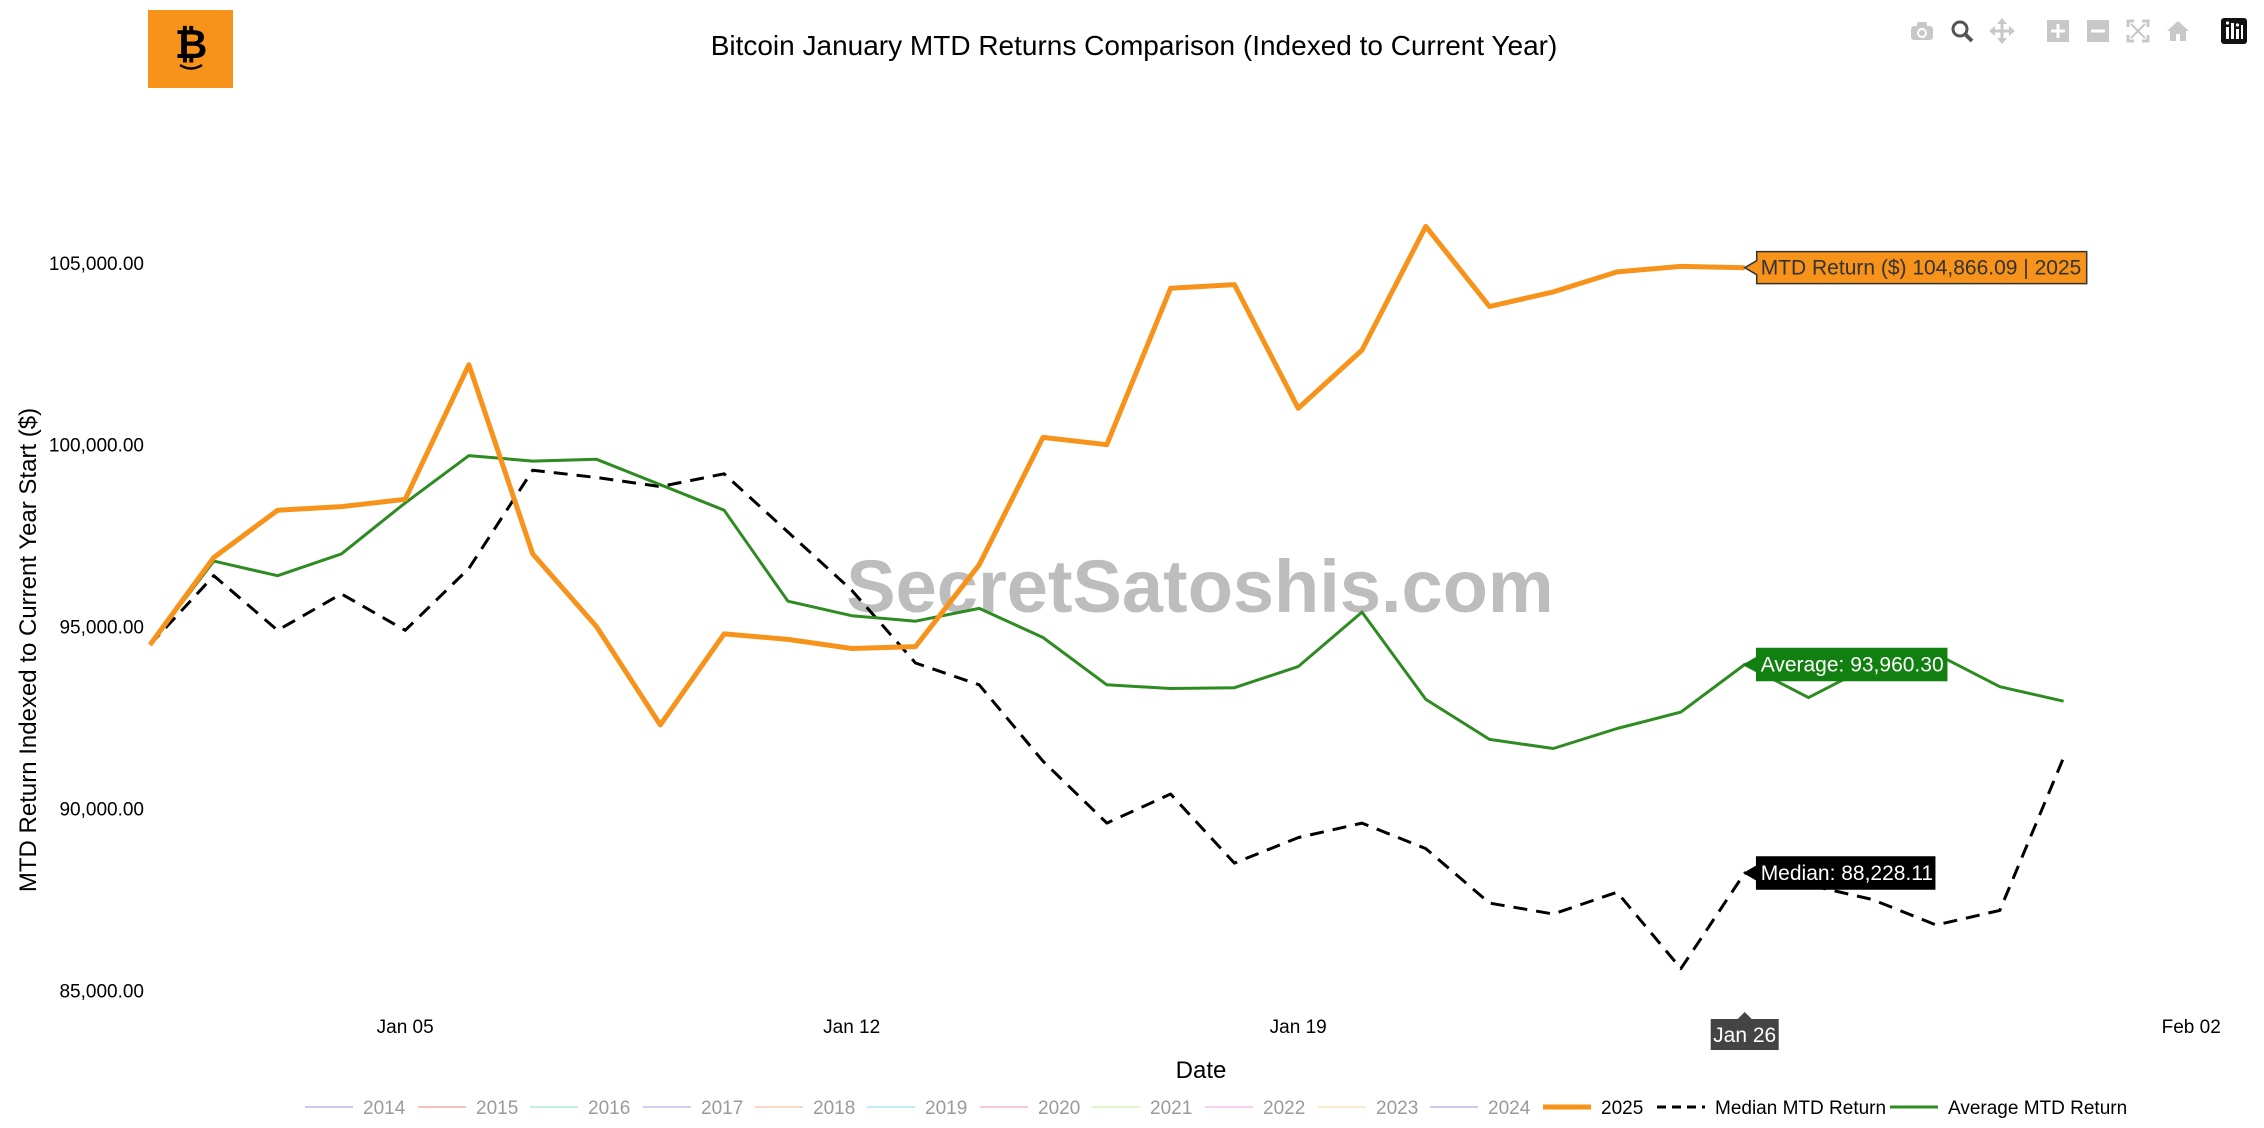 The image size is (2264, 1128). Describe the element at coordinates (805, 1108) in the screenshot. I see `legend-item: 2018` at that location.